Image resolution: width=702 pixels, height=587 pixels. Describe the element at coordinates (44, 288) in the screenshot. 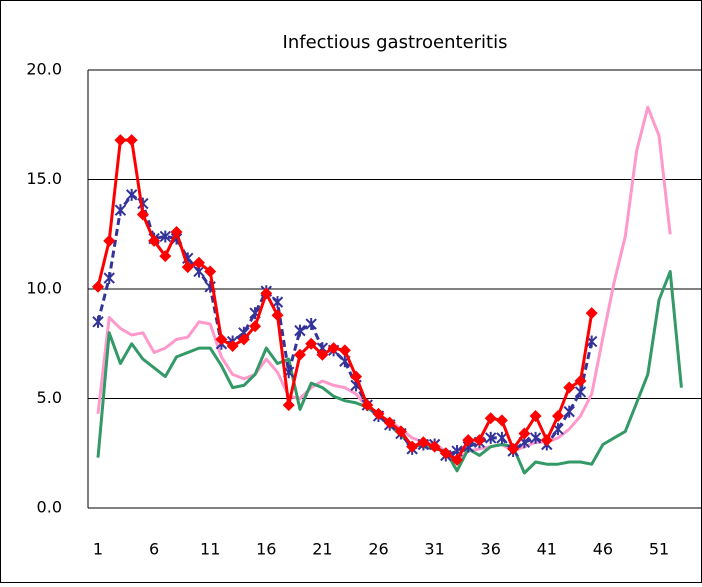

I see `y-tick-label: 10.0` at that location.